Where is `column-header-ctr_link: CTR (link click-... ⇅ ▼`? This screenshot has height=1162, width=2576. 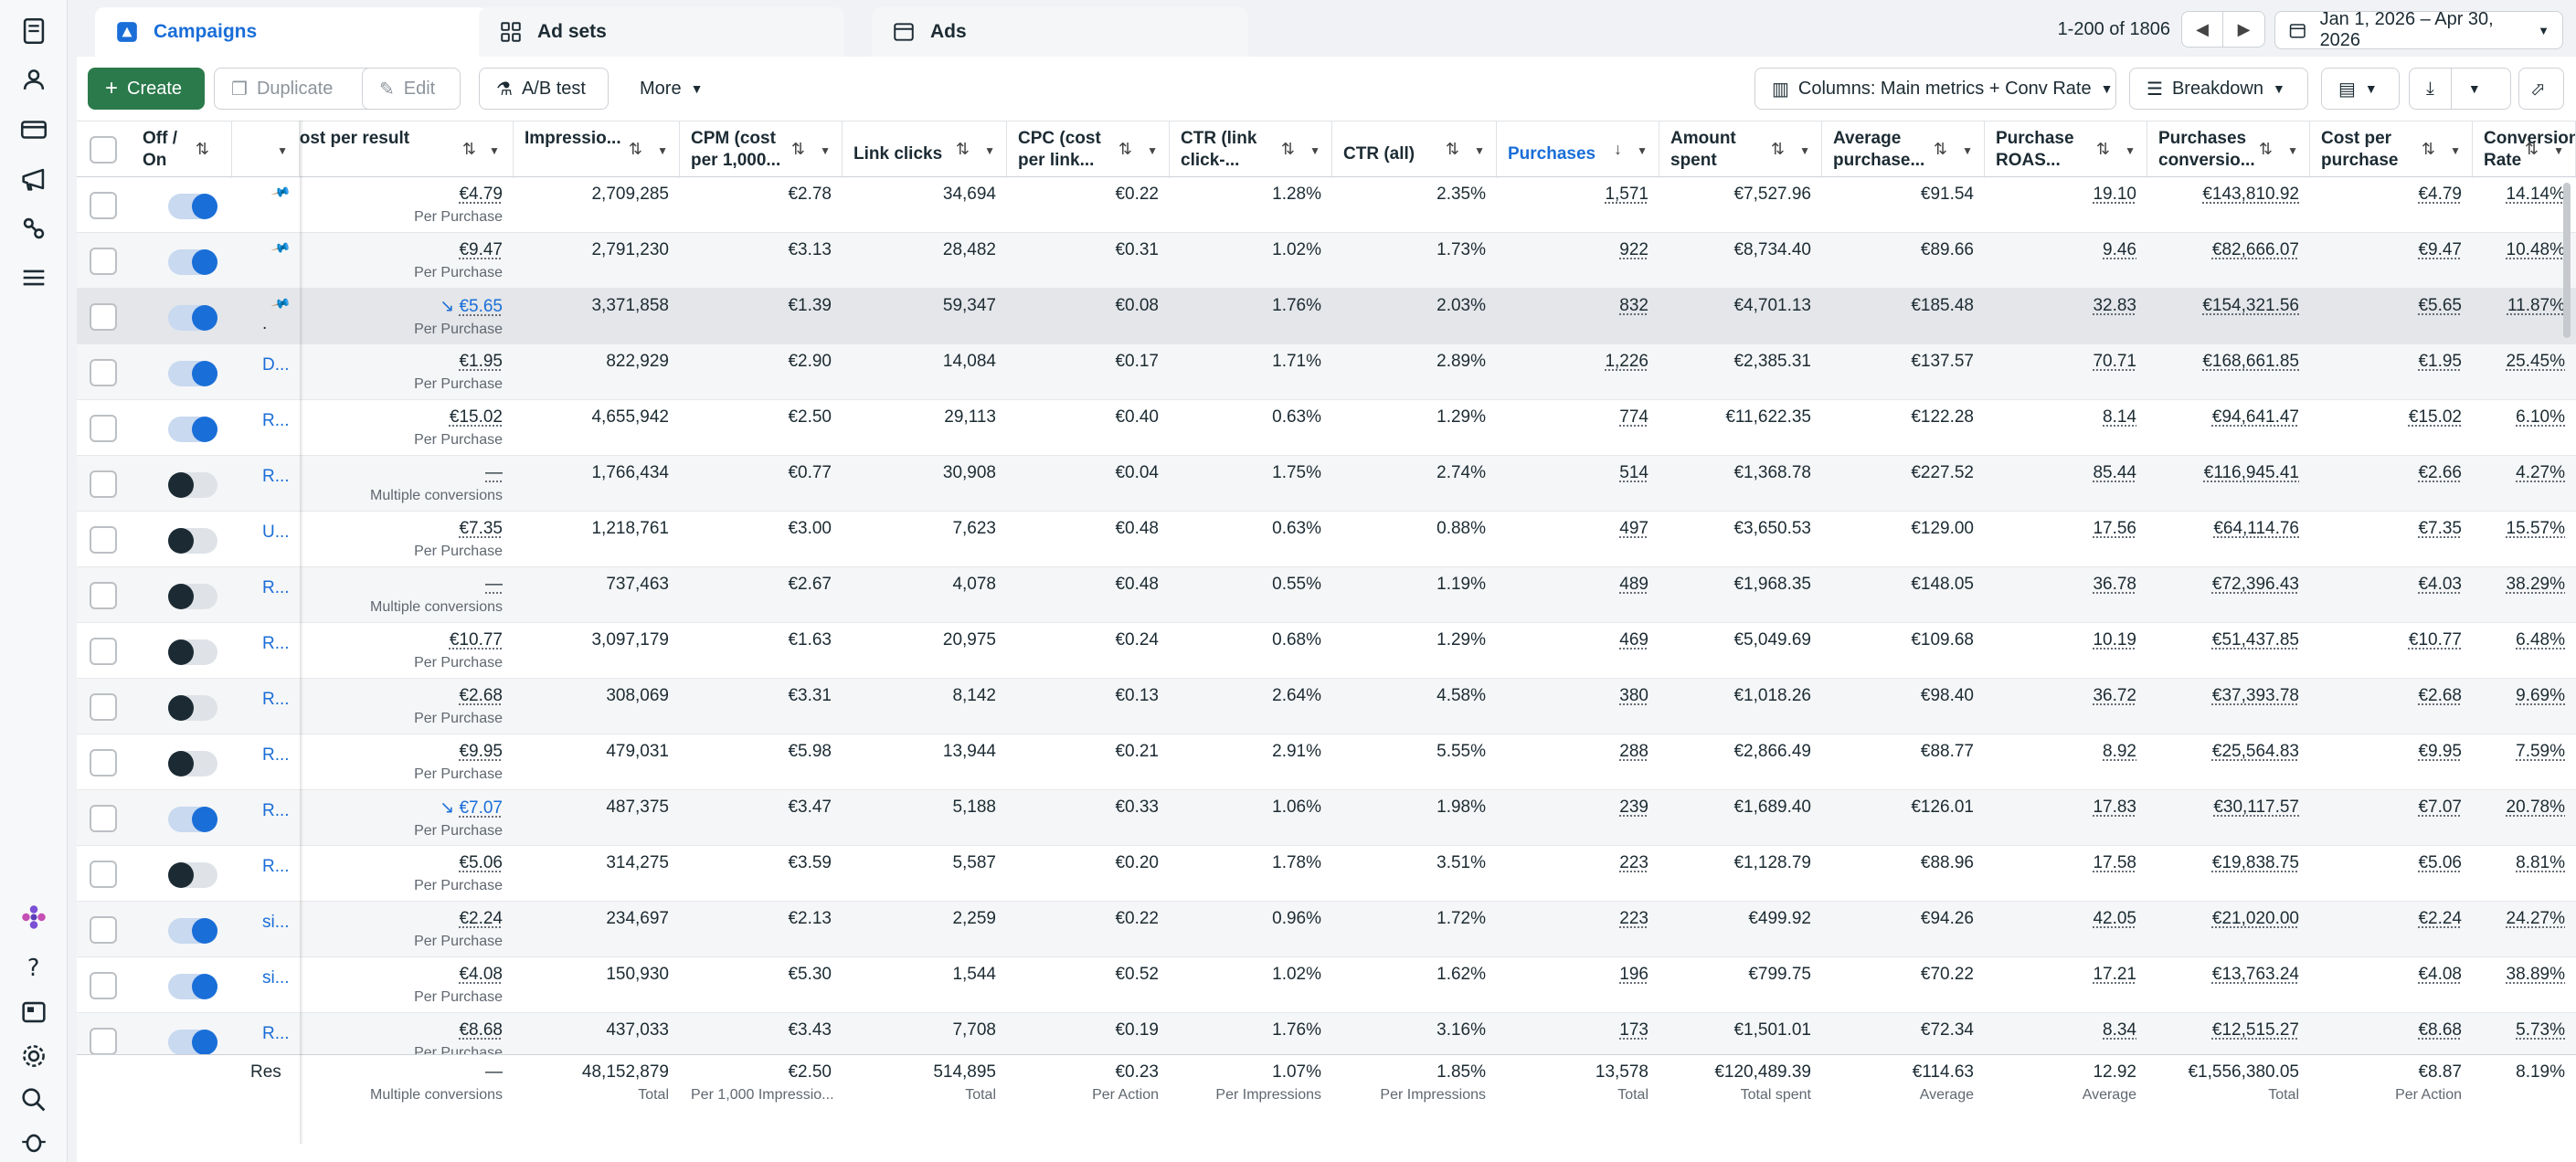 column-header-ctr_link: CTR (link click-... ⇅ ▼ is located at coordinates (1251, 149).